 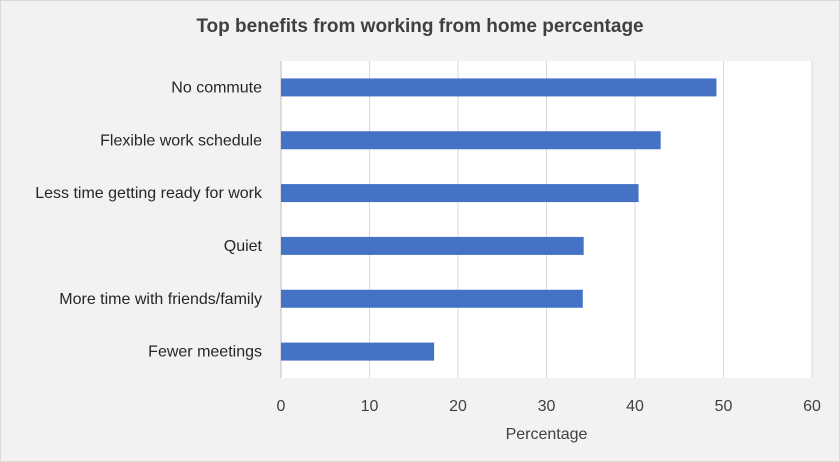 I want to click on x-tick-label: 10, so click(x=370, y=406).